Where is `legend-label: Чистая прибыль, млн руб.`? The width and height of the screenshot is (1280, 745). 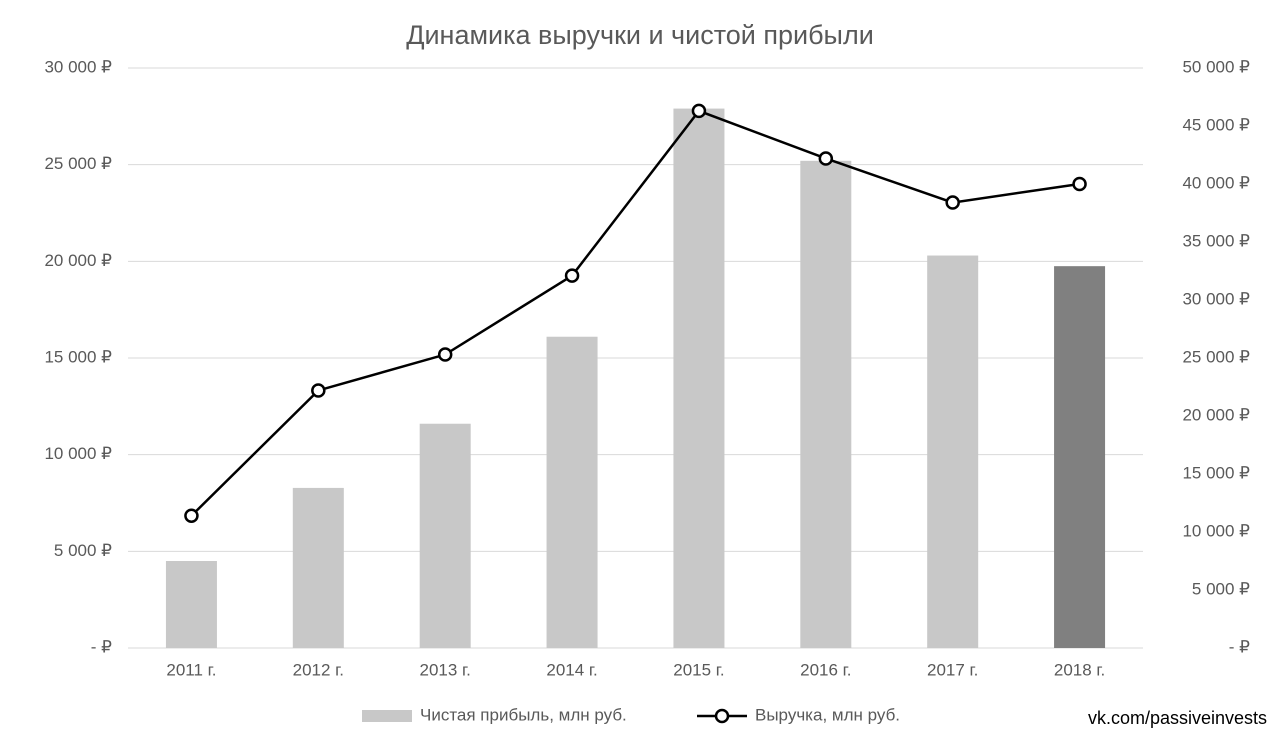
legend-label: Чистая прибыль, млн руб. is located at coordinates (523, 714).